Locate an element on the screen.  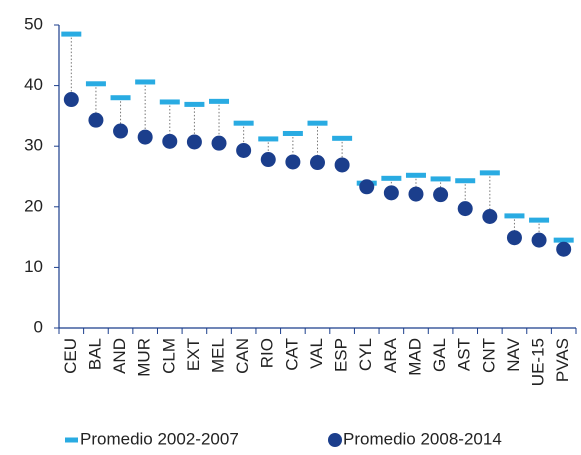
legend-label: Promedio 2008-2014 is located at coordinates (422, 438).